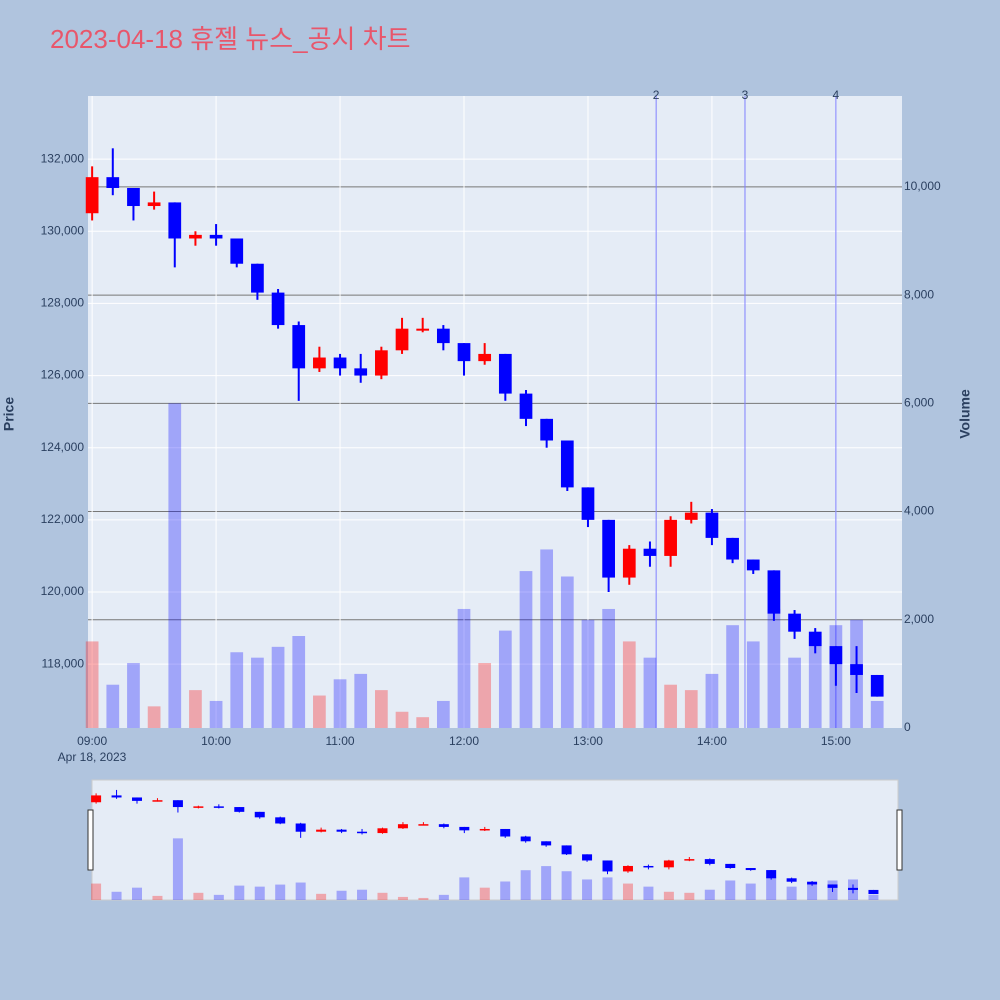 This screenshot has height=1000, width=1000. I want to click on x-tick-label: 11:00, so click(339, 741).